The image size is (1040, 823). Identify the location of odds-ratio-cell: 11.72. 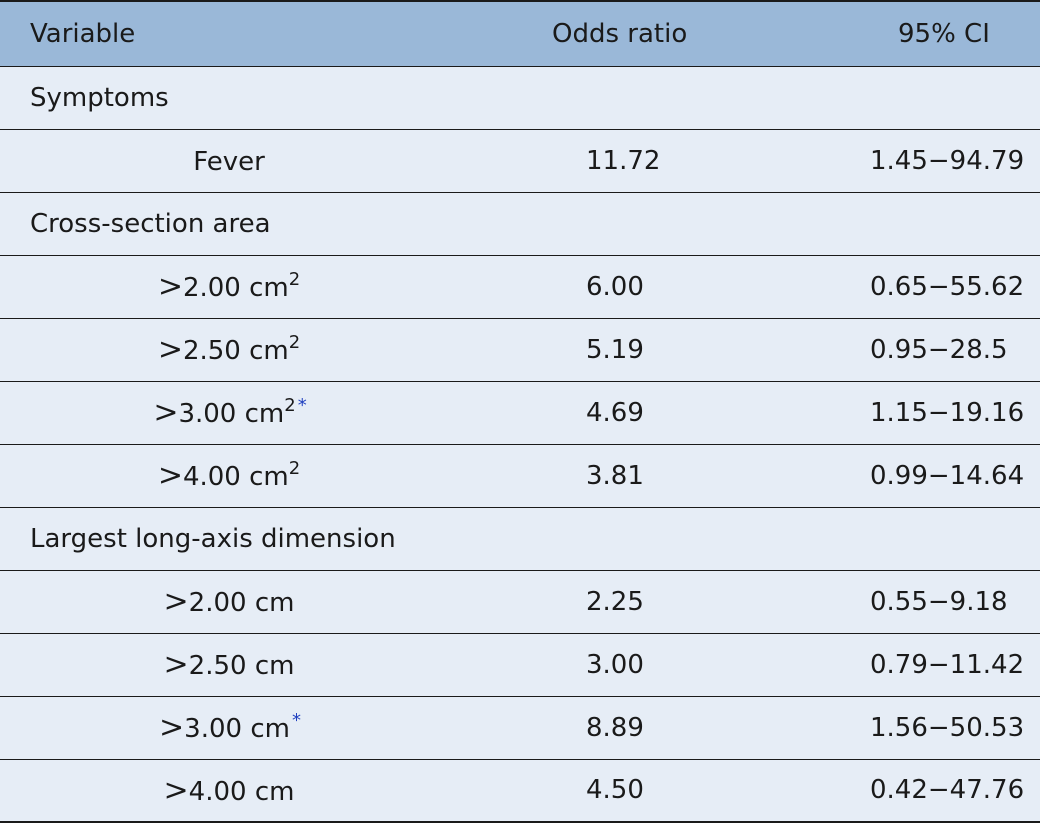
(620, 161).